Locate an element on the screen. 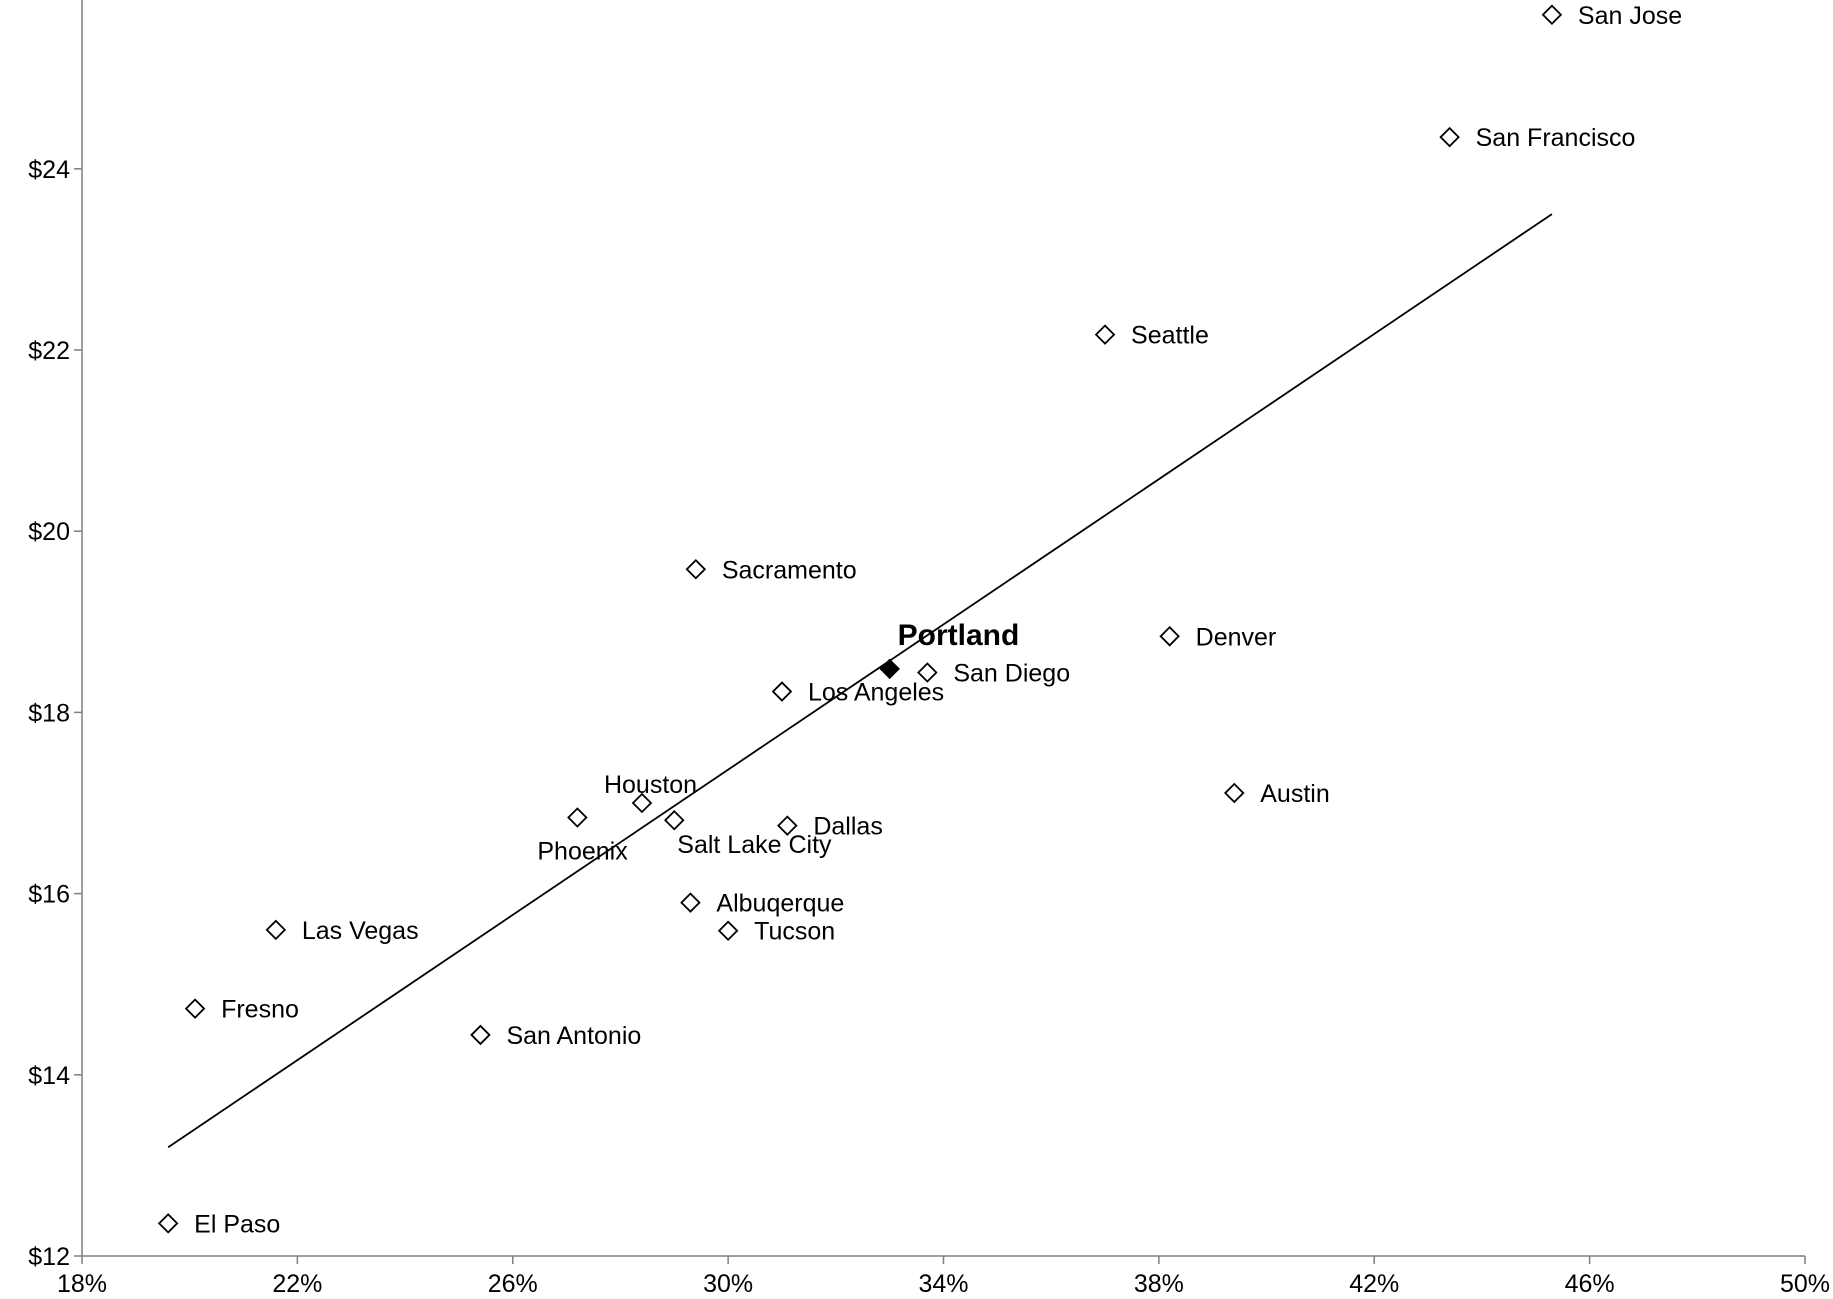  point-label: Las Vegas is located at coordinates (360, 931).